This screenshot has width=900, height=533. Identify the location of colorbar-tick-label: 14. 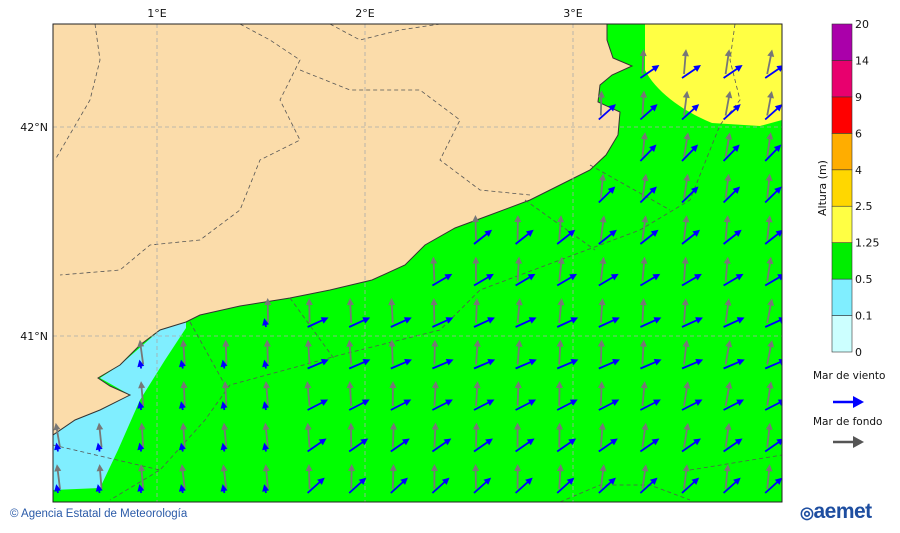
(862, 60).